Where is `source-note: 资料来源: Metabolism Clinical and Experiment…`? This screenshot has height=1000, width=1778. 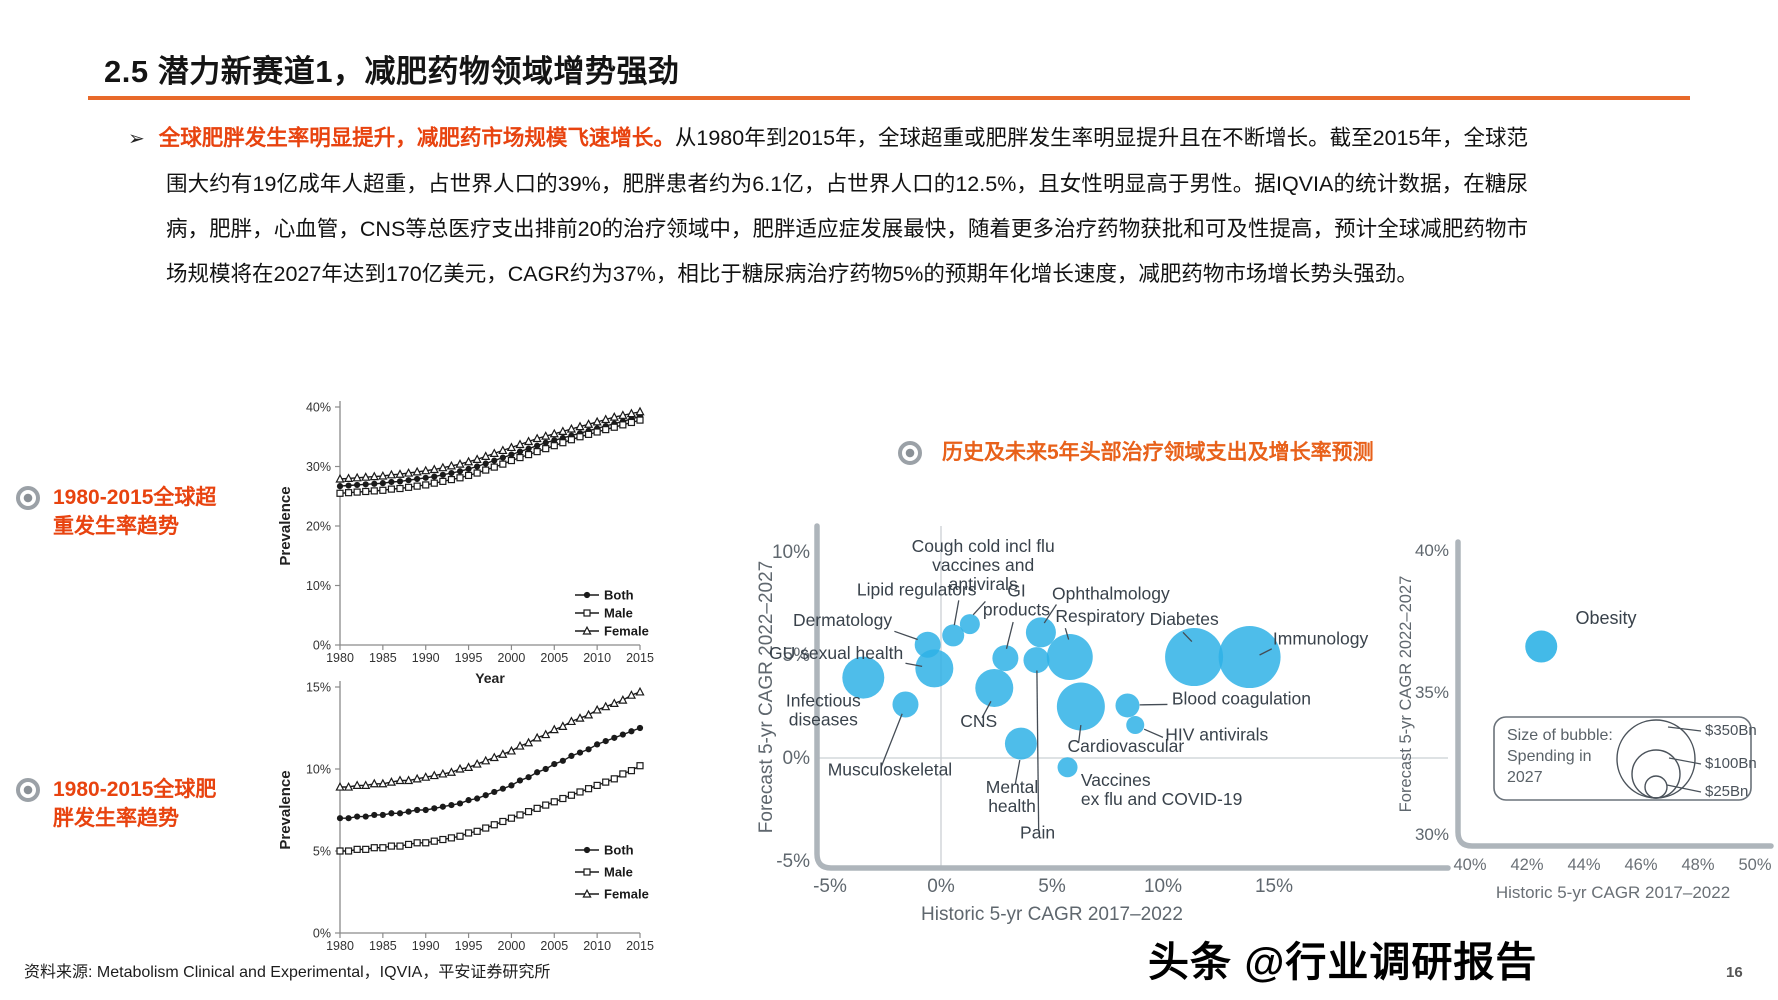 source-note: 资料来源: Metabolism Clinical and Experiment… is located at coordinates (287, 972).